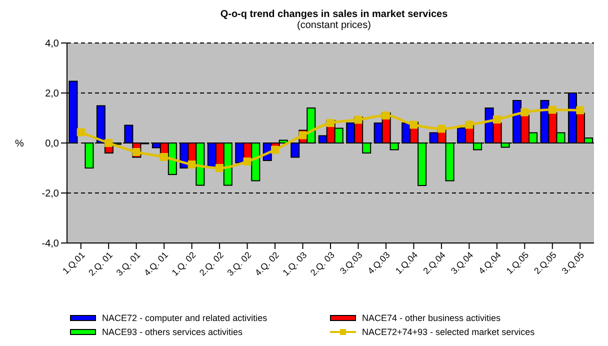 Image resolution: width=608 pixels, height=346 pixels. What do you see at coordinates (52, 44) in the screenshot?
I see `y-tick-label: 4,0` at bounding box center [52, 44].